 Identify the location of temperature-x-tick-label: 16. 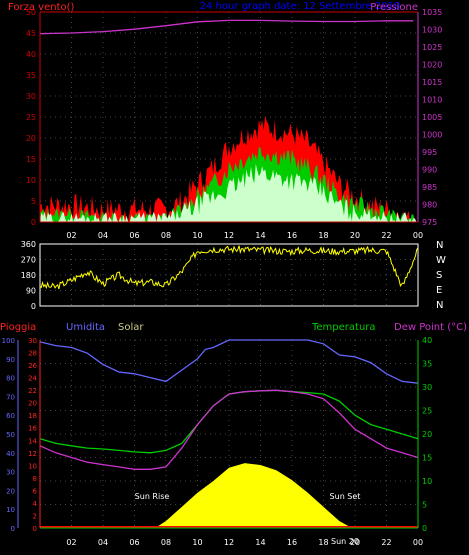
(292, 542).